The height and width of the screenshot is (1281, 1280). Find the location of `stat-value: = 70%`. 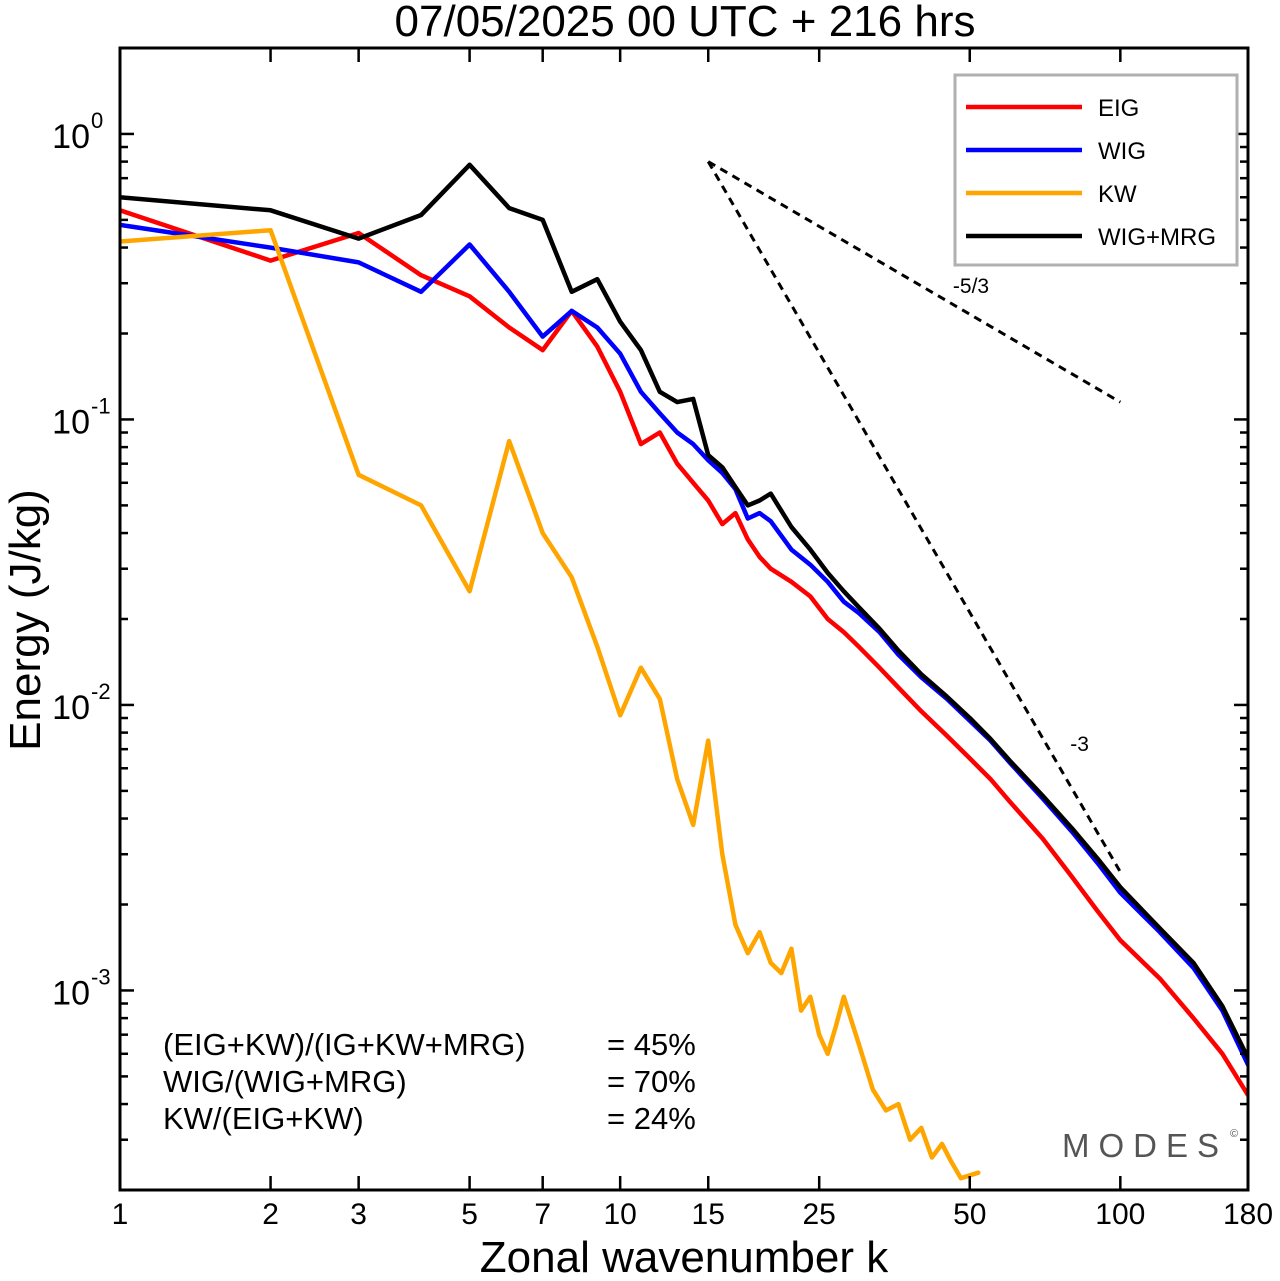

stat-value: = 70% is located at coordinates (651, 1081).